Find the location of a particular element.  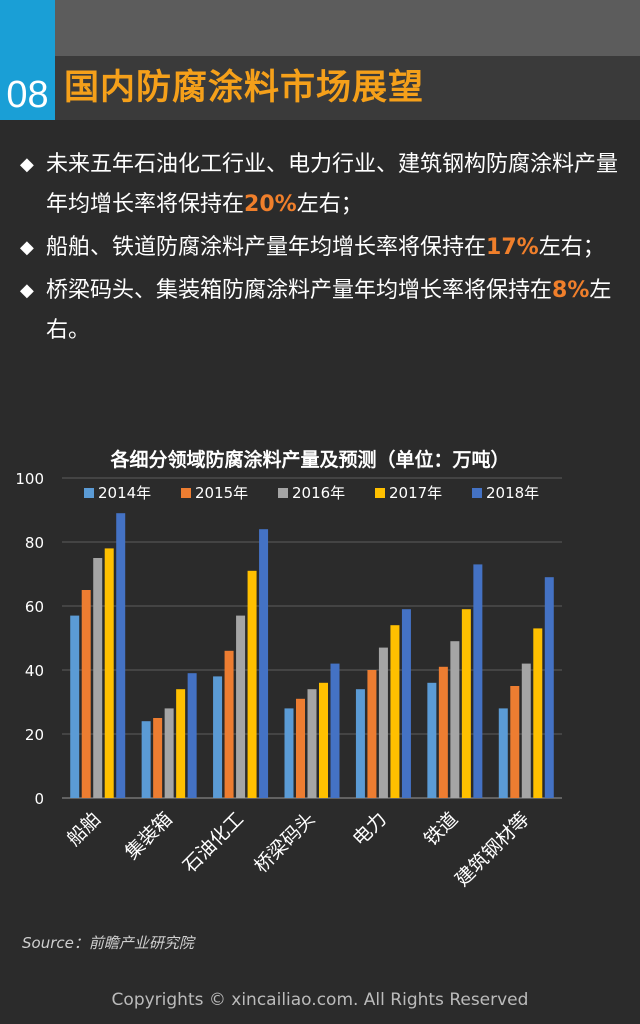

bullet-highlight: 20% is located at coordinates (270, 204).